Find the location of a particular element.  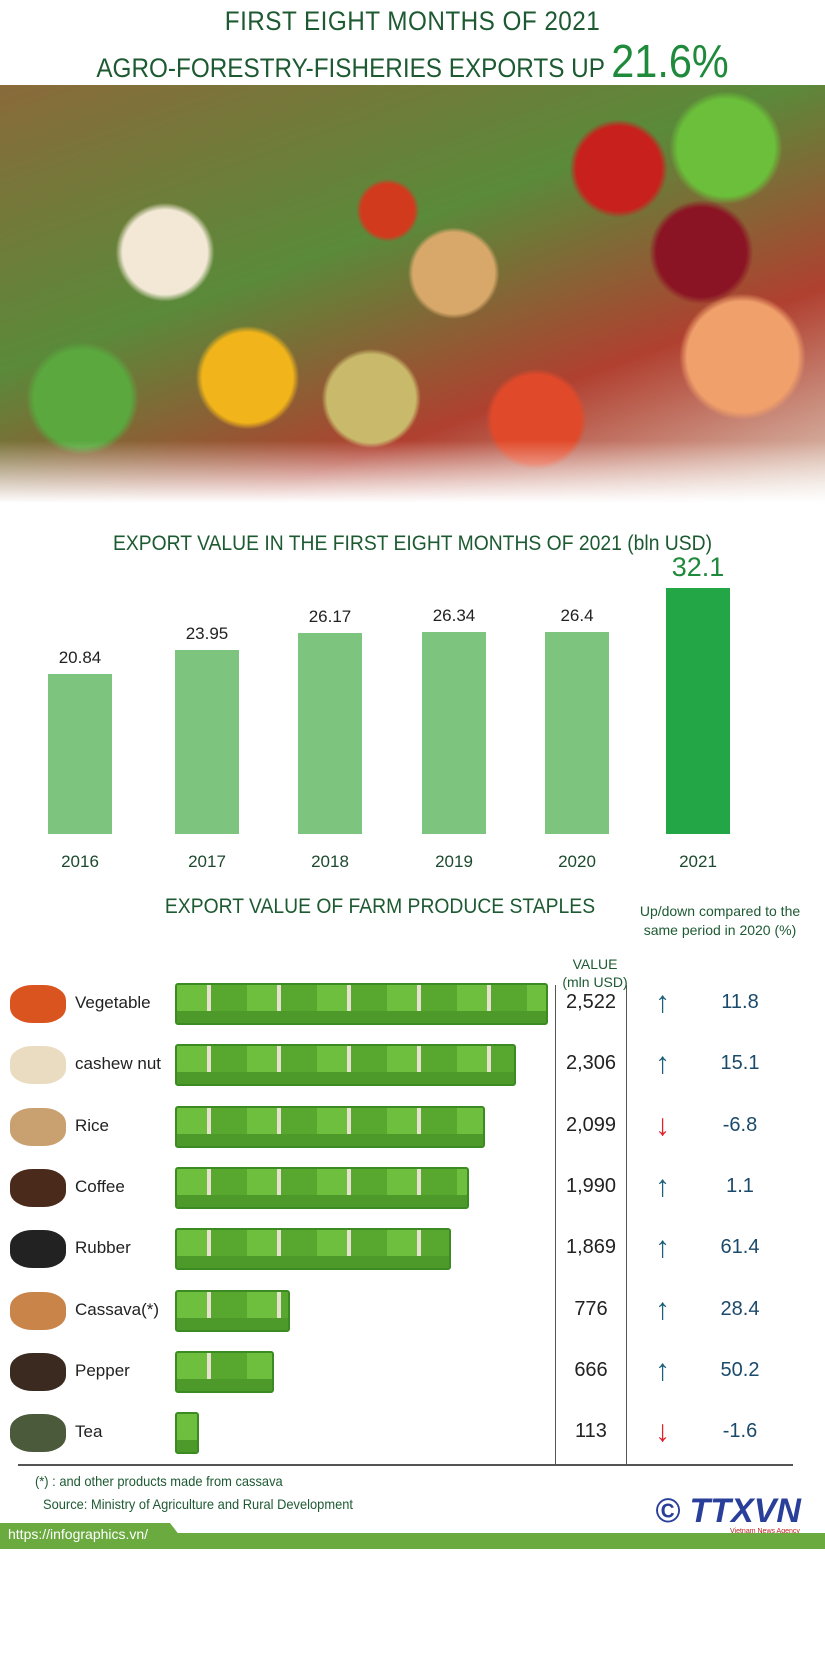

title-line-2: AGRO-FORESTRY-FISHERIES EXPORTS UP 21.6% is located at coordinates (412, 61).